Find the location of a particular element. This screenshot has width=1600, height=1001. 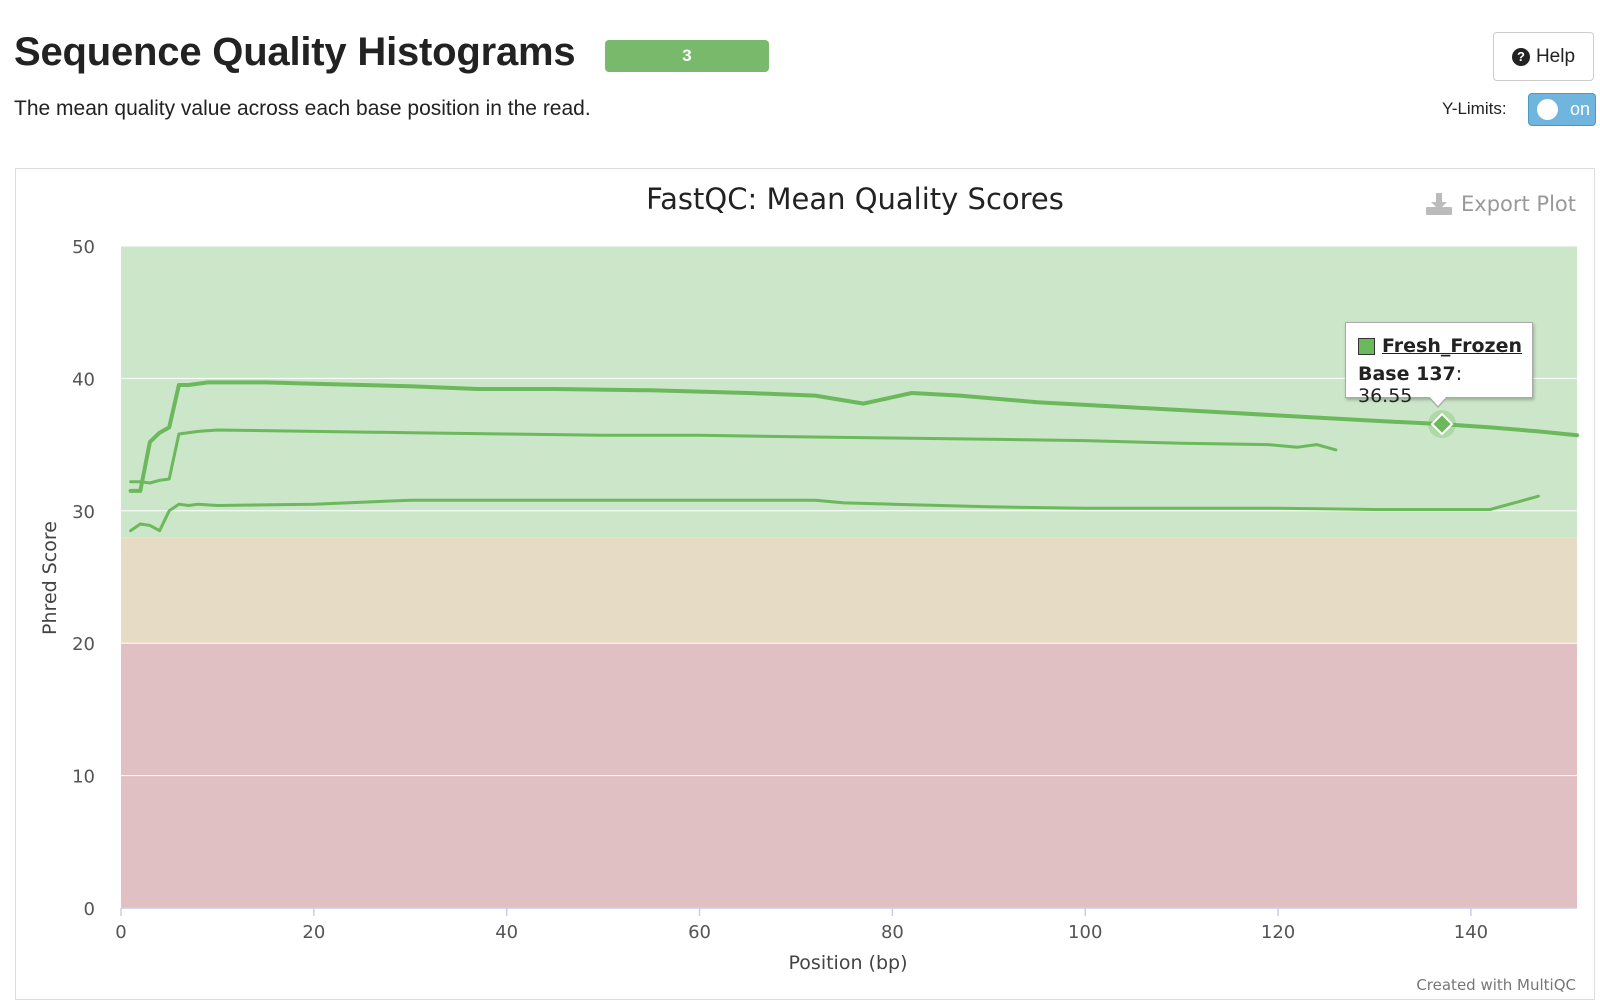

export-plot-button: Export Plot is located at coordinates (1500, 204).